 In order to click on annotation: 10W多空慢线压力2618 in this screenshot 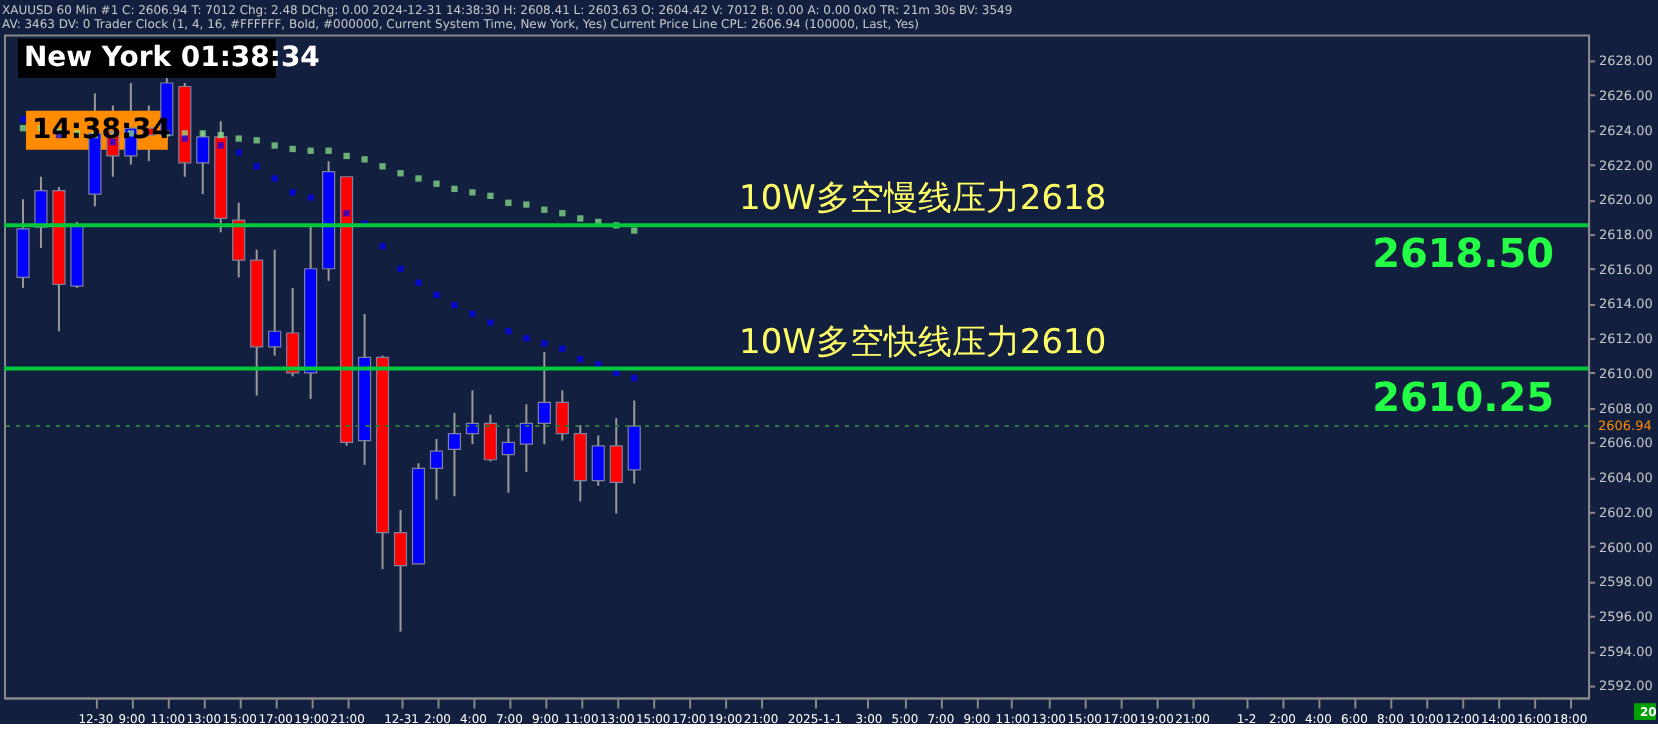, I will do `click(923, 199)`.